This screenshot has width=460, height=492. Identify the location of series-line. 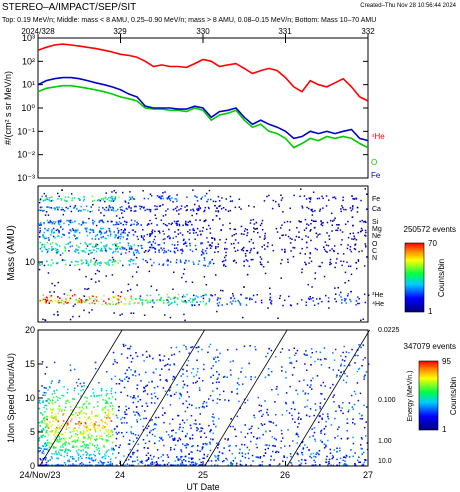
(203, 109).